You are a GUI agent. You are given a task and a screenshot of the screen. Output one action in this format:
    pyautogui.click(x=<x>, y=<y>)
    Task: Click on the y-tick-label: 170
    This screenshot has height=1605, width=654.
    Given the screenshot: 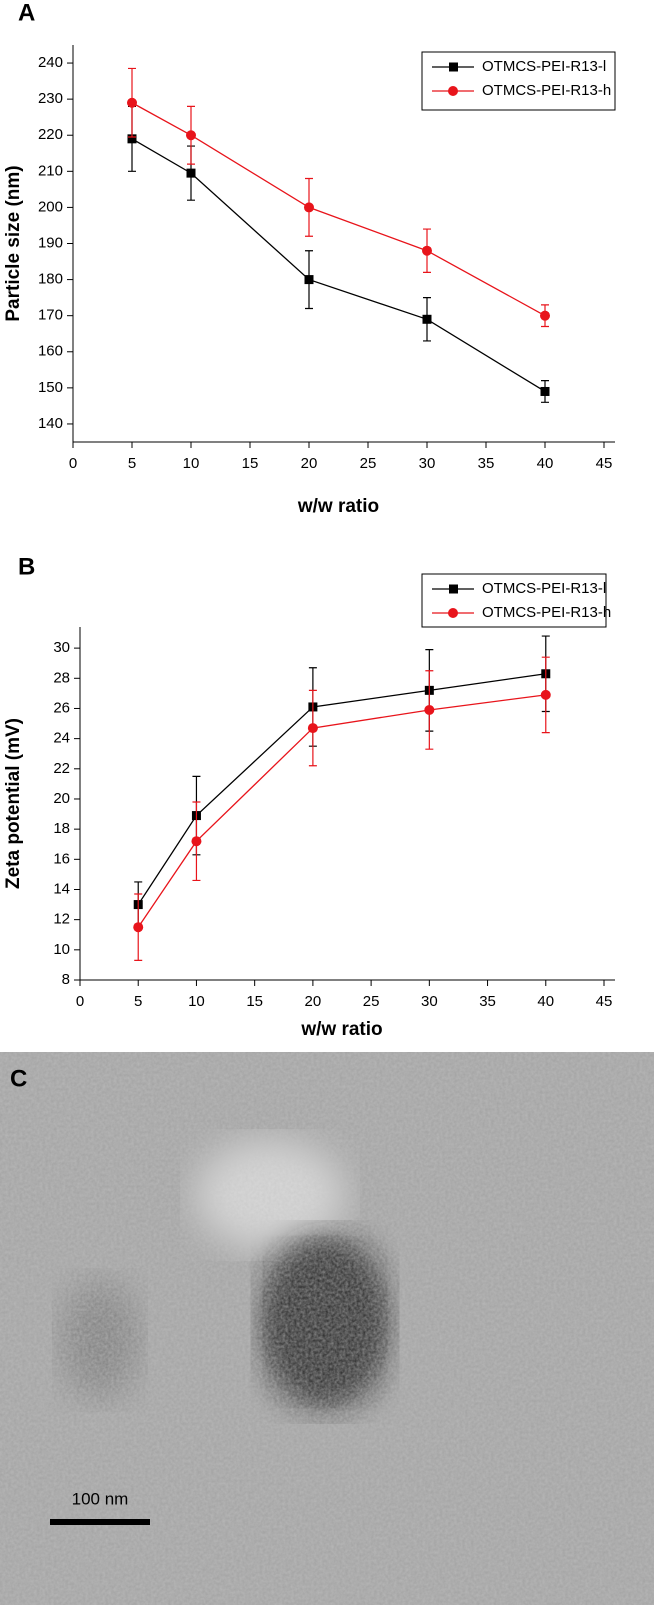 What is the action you would take?
    pyautogui.click(x=50, y=315)
    